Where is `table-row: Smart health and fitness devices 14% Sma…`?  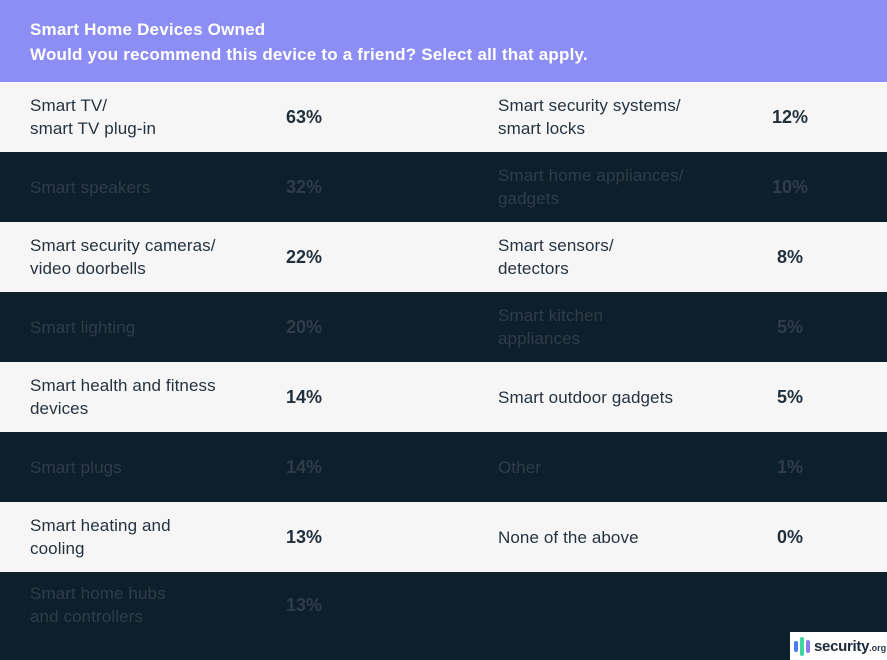 table-row: Smart health and fitness devices 14% Sma… is located at coordinates (443, 397).